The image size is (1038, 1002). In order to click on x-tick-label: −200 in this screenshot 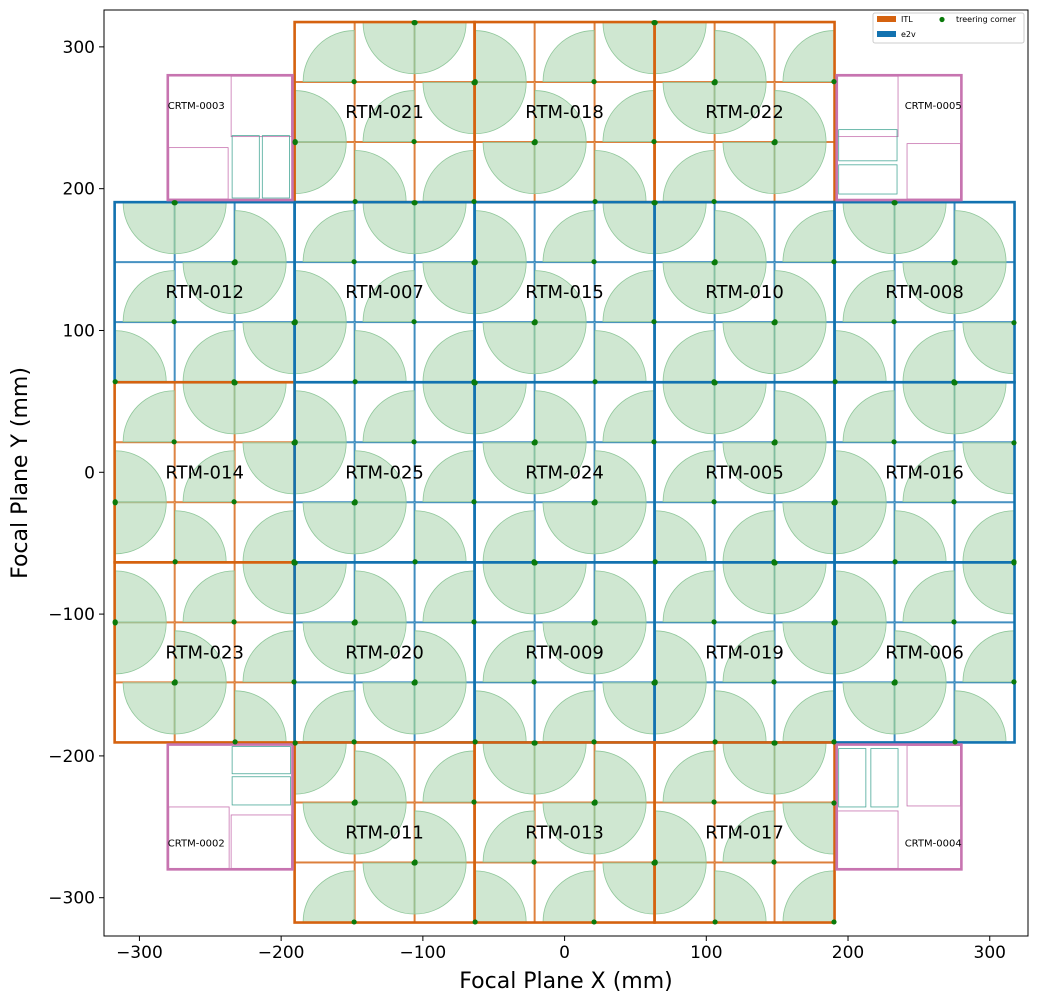, I will do `click(281, 953)`.